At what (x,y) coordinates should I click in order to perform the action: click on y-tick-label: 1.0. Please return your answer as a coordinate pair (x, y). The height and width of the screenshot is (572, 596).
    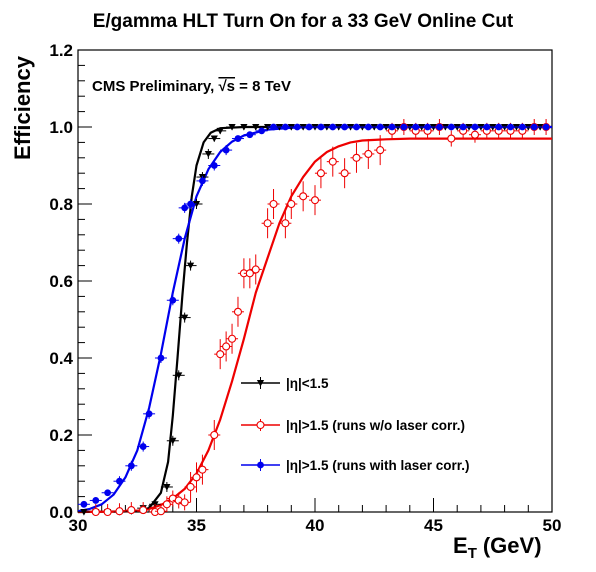
    Looking at the image, I should click on (61, 127).